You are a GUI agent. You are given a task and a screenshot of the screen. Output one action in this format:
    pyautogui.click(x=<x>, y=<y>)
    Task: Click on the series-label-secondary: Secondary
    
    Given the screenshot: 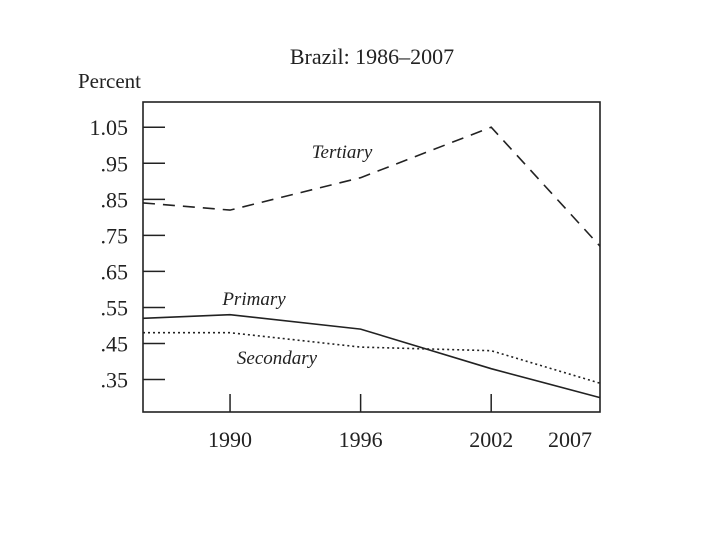 What is the action you would take?
    pyautogui.click(x=277, y=358)
    